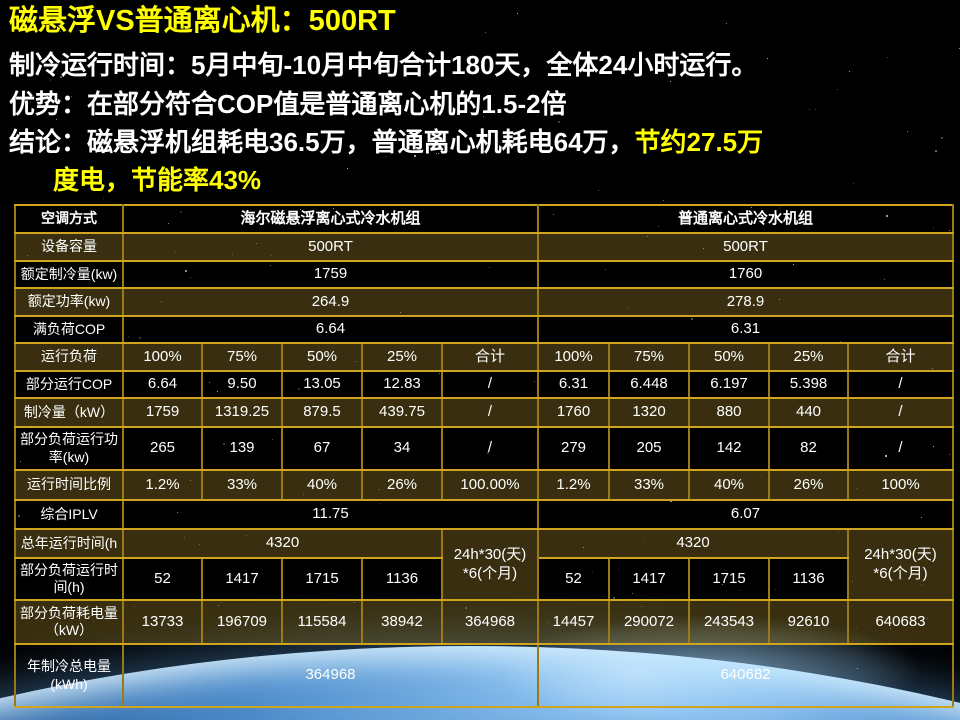 This screenshot has width=960, height=720. Describe the element at coordinates (649, 579) in the screenshot. I see `table-cell: 1417` at that location.